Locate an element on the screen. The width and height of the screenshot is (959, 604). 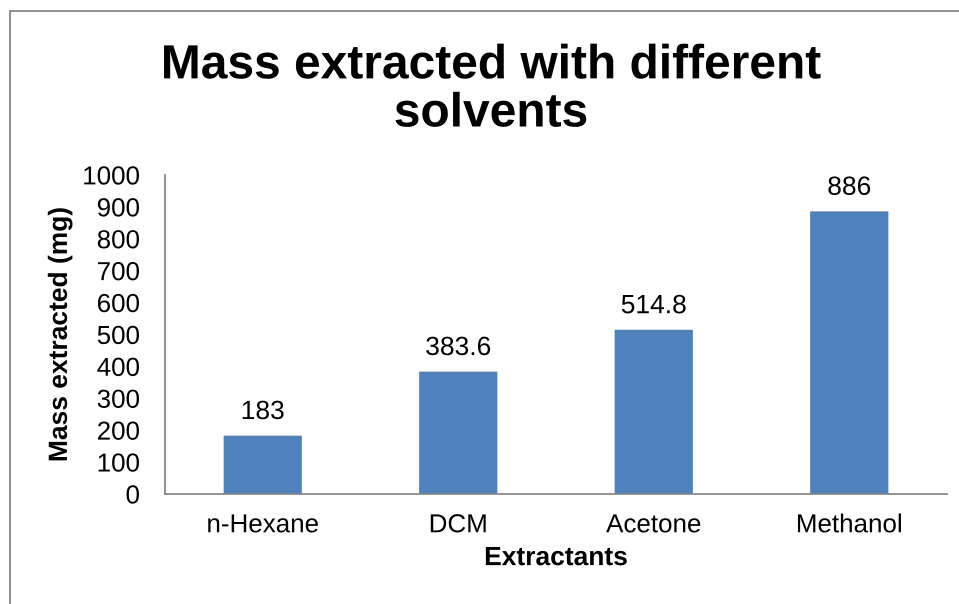
chart-title: Mass extracted with different solvents is located at coordinates (492, 85).